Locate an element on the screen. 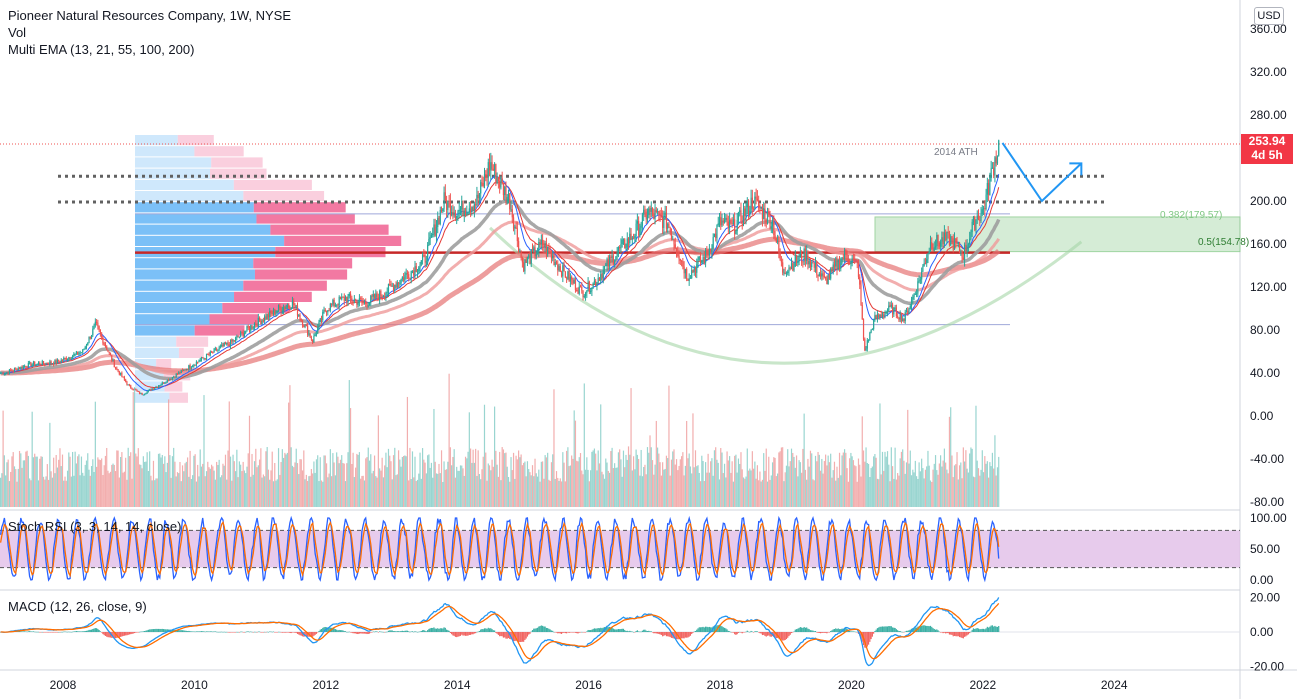 The image size is (1297, 699). currency-button: USD is located at coordinates (1269, 16).